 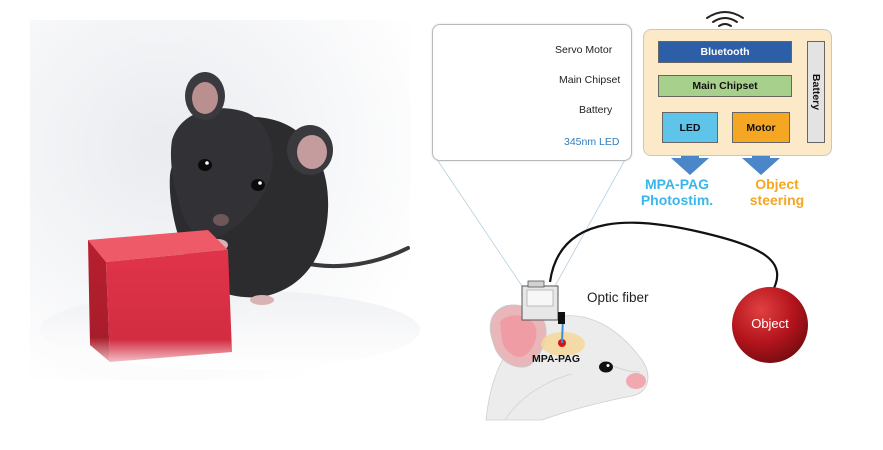 I want to click on output-motor-label: Object steering, so click(x=777, y=192).